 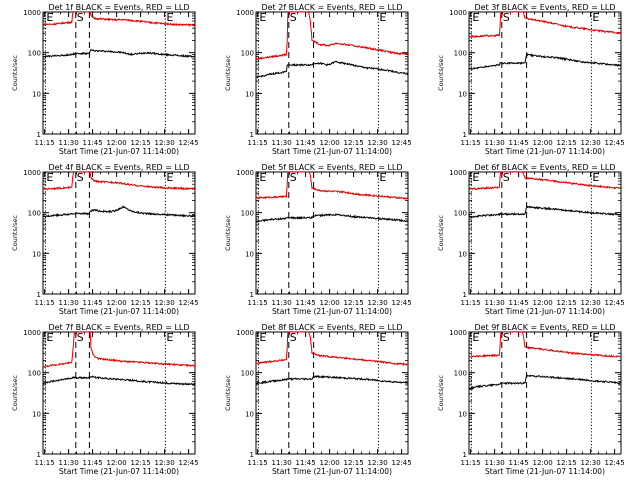 What do you see at coordinates (331, 7) in the screenshot?
I see `panel-title: Det 2f BLACK = Events, RED = LLD` at bounding box center [331, 7].